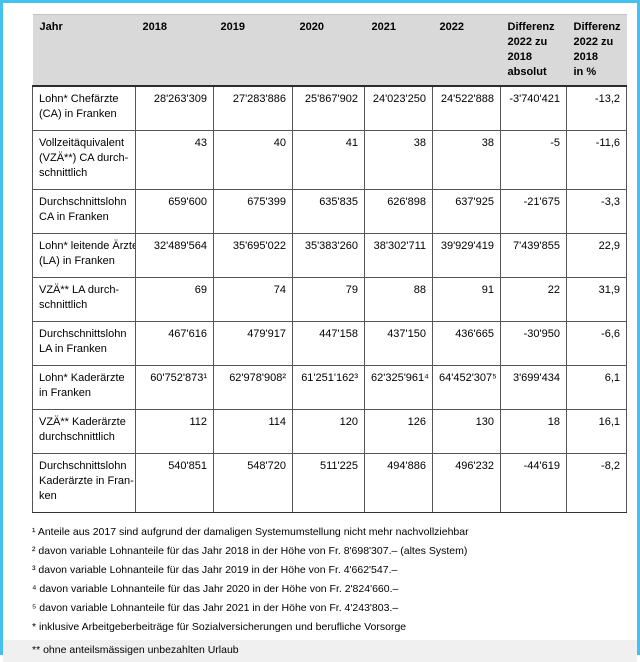  I want to click on row-label: VZÄ** LA durch- schnittlich, so click(84, 299).